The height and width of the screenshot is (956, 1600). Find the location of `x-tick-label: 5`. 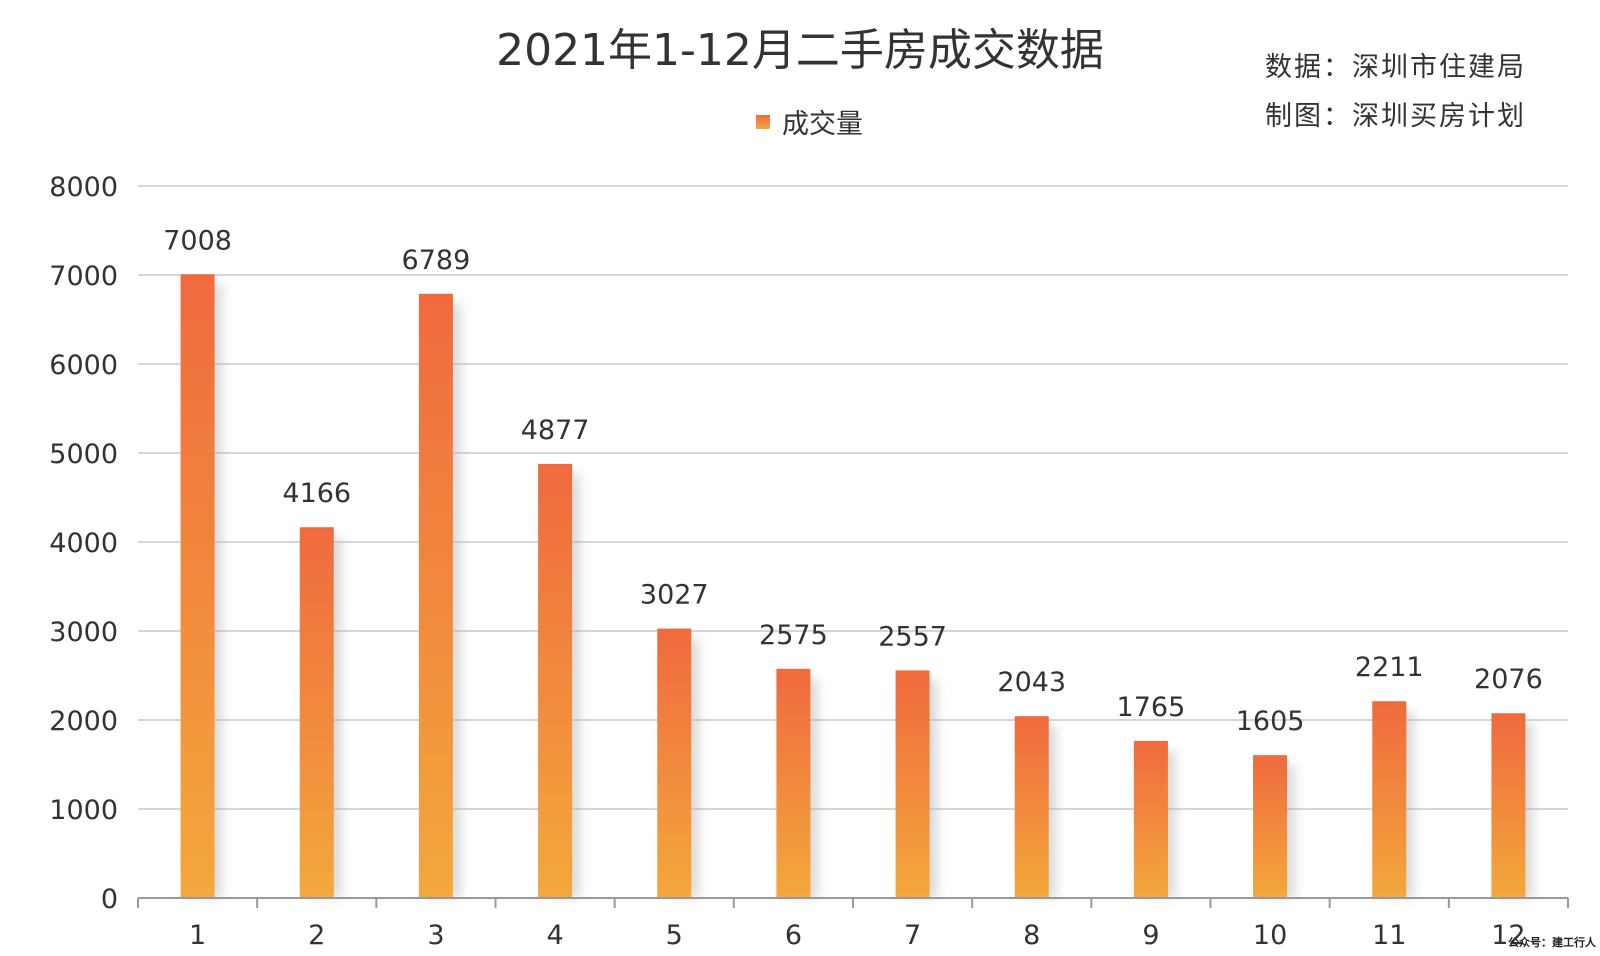

x-tick-label: 5 is located at coordinates (674, 935).